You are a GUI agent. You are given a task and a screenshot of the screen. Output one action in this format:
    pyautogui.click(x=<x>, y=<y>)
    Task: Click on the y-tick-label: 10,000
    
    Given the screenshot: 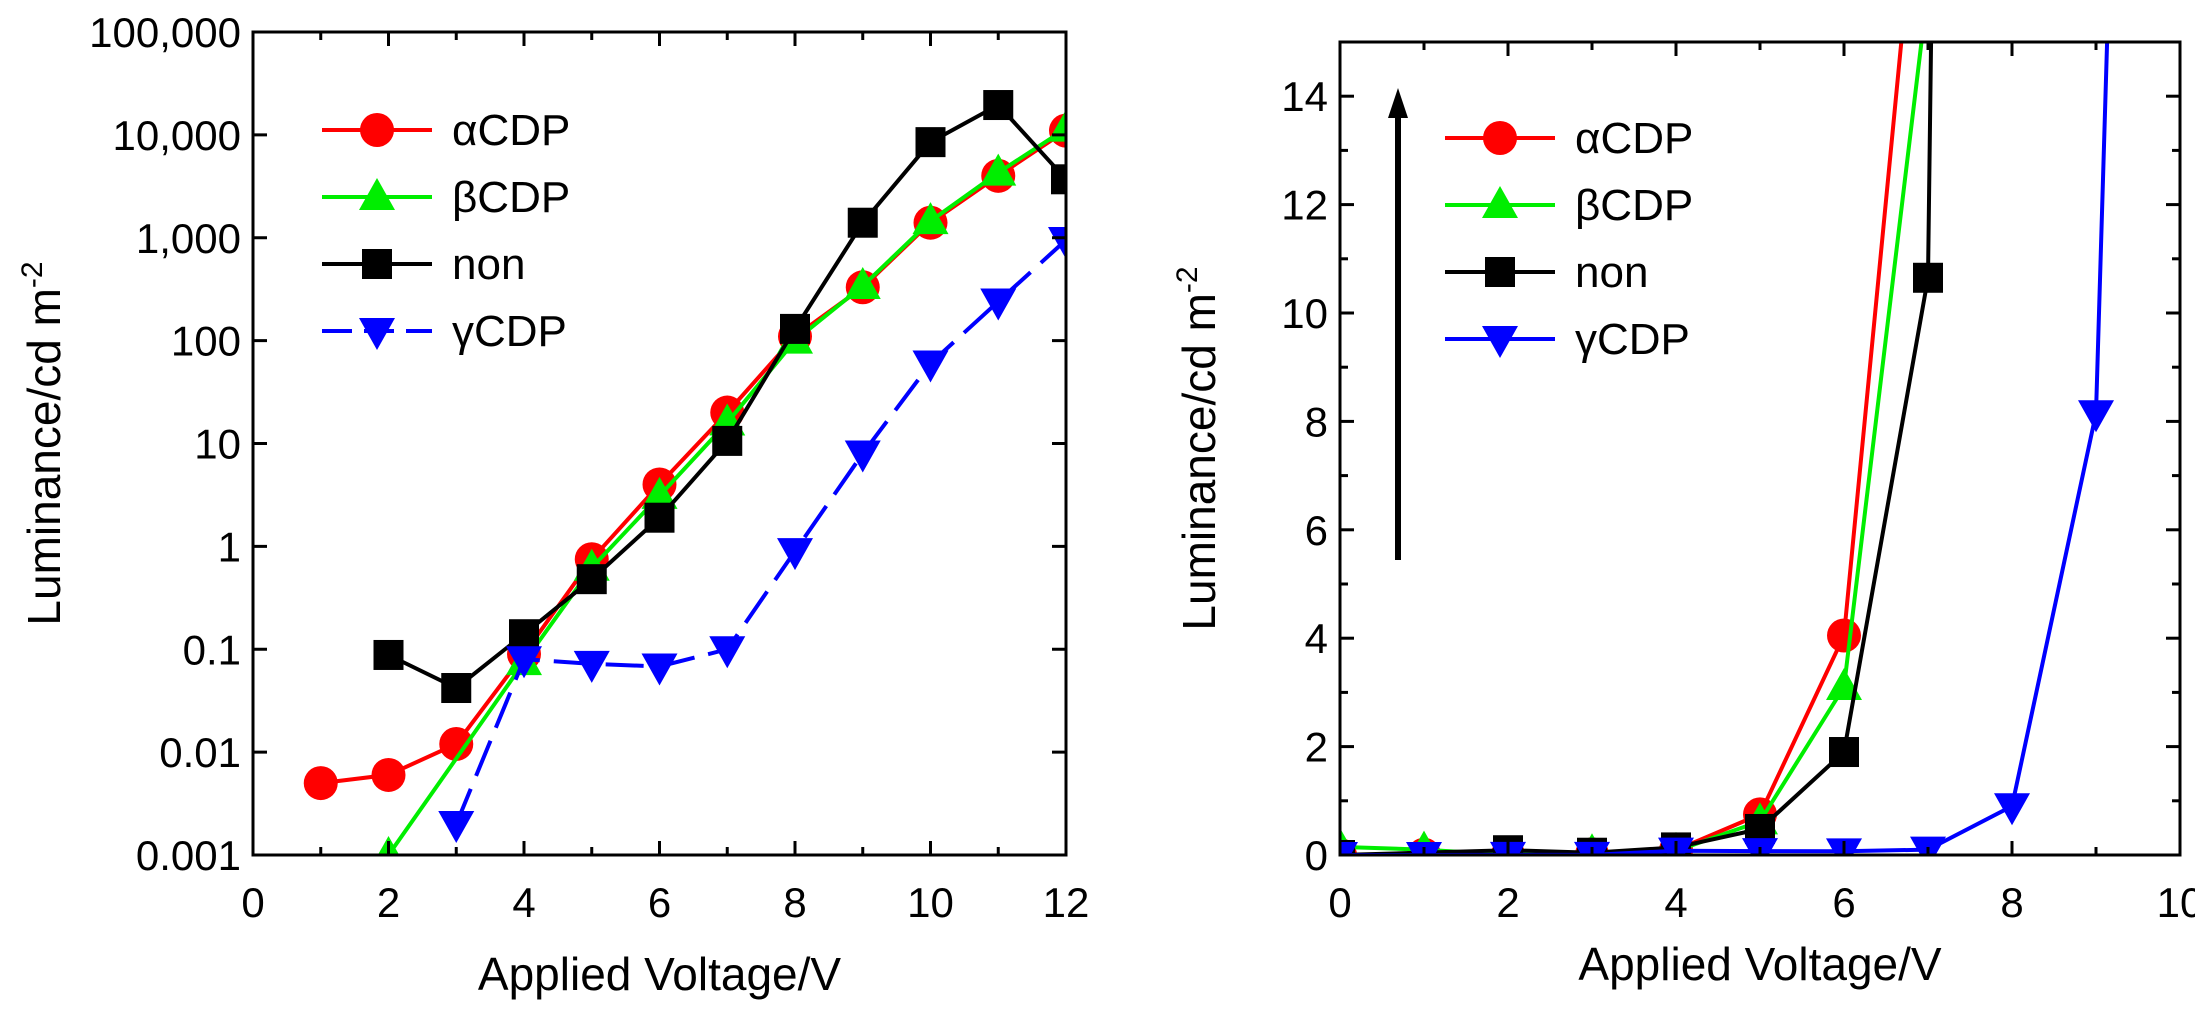 What is the action you would take?
    pyautogui.click(x=177, y=135)
    